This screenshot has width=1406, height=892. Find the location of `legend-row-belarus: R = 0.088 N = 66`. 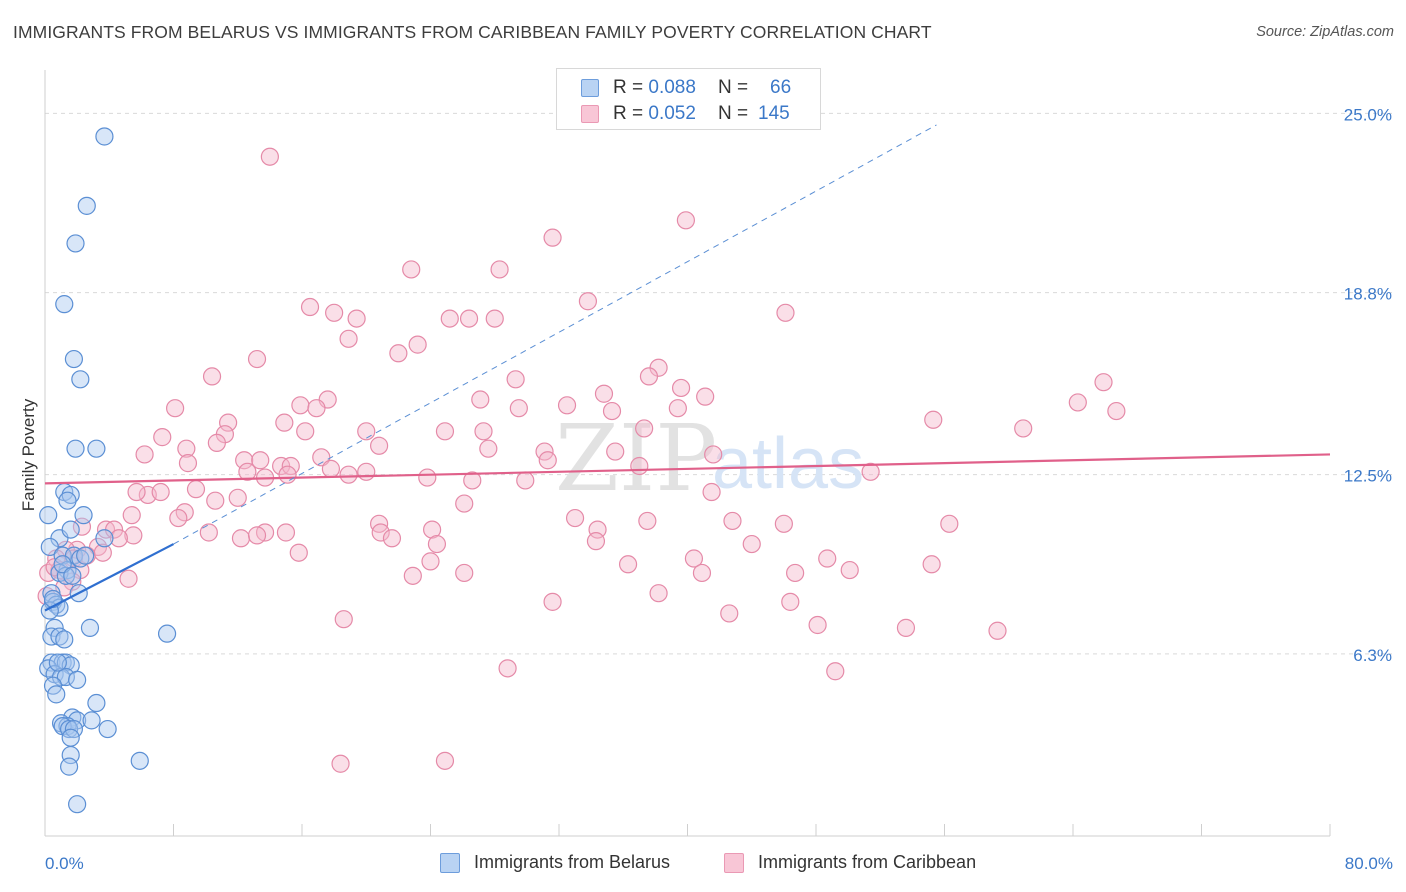

legend-row-belarus: R = 0.088 N = 66 is located at coordinates (686, 88).